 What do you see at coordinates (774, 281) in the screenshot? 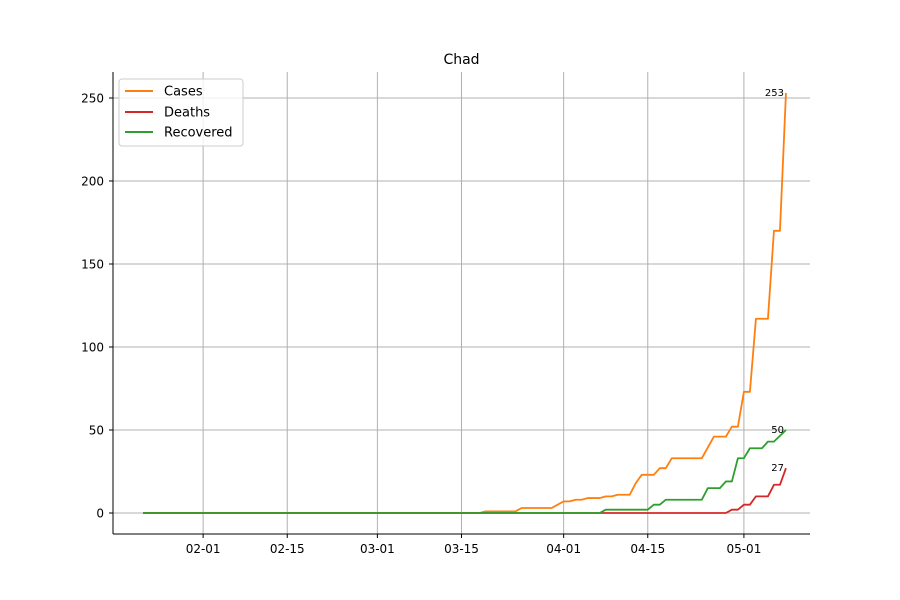
I see `end-labels: 253 27 50` at bounding box center [774, 281].